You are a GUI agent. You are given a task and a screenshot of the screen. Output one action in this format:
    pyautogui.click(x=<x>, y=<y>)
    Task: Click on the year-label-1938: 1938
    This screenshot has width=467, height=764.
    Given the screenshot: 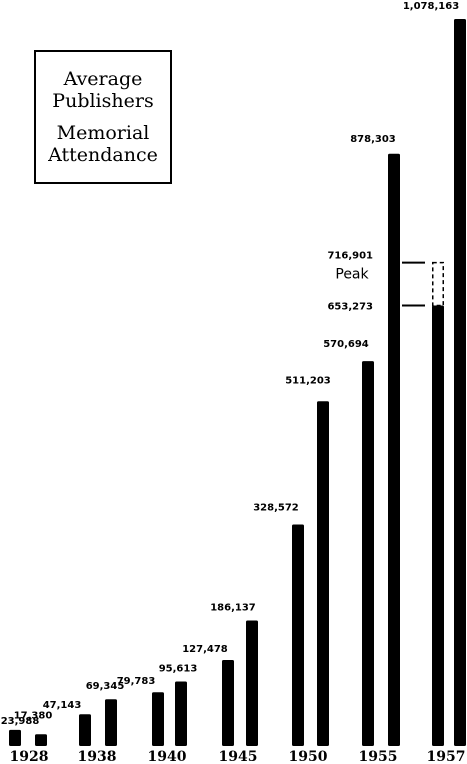 What is the action you would take?
    pyautogui.click(x=97, y=756)
    